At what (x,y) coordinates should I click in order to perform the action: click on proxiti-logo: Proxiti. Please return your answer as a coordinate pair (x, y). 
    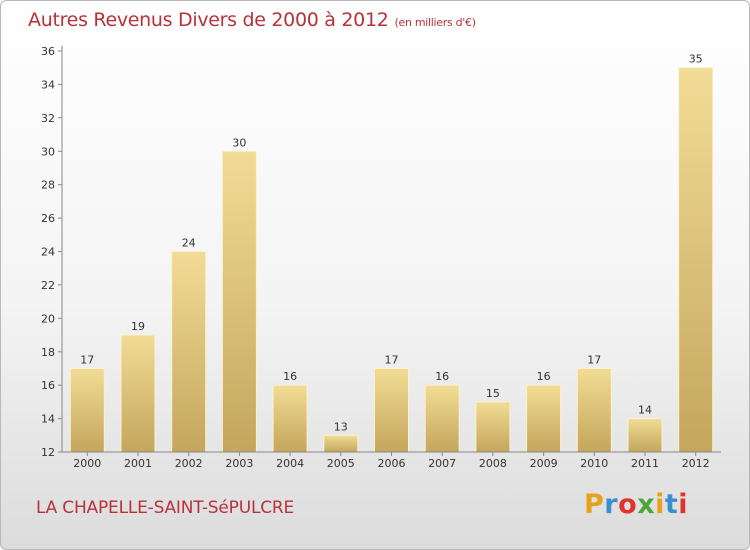
    Looking at the image, I should click on (636, 504).